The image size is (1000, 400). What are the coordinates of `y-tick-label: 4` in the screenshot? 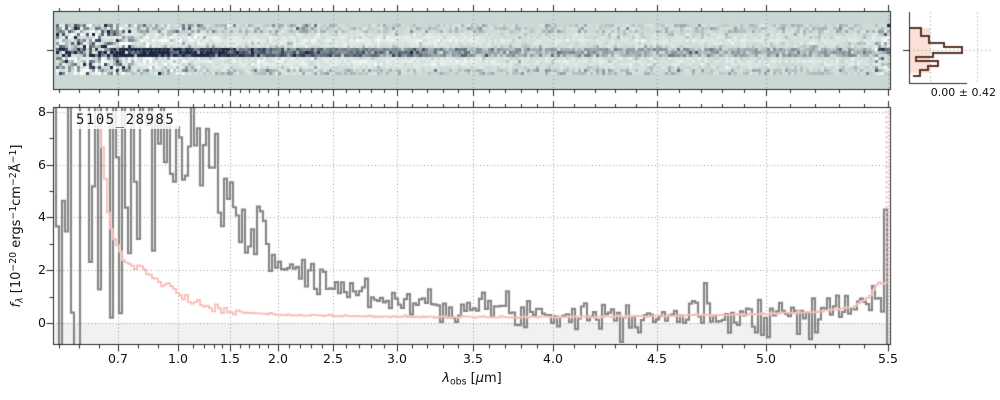 It's located at (42, 217).